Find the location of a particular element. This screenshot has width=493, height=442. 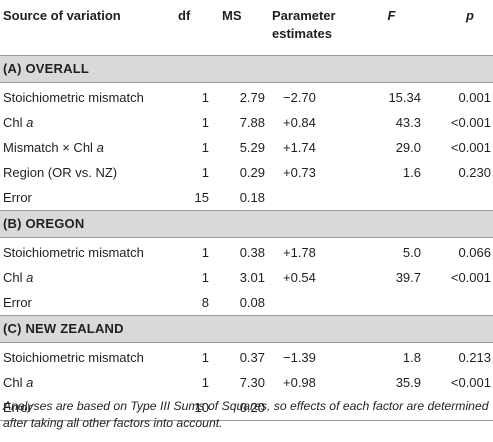

cell-parameter-estimate: +1.74 is located at coordinates (299, 147).